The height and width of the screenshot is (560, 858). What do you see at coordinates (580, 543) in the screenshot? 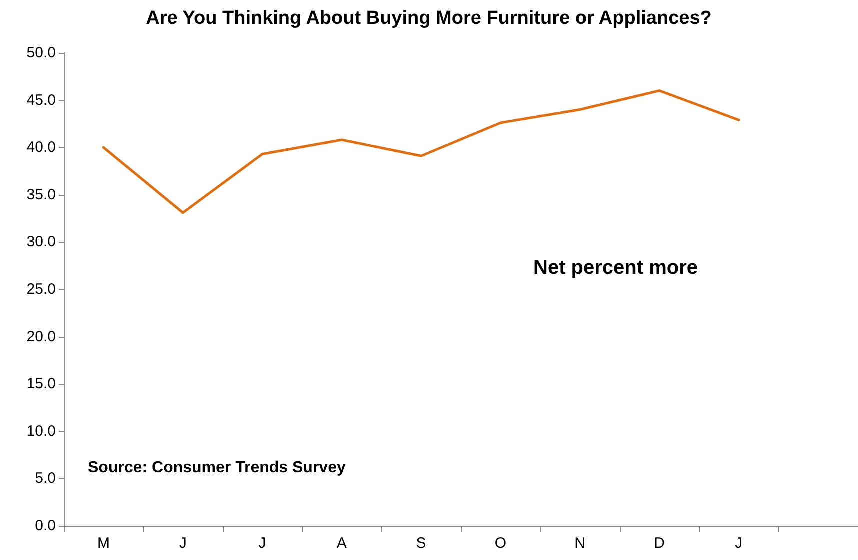
I see `x-tick-label: N` at bounding box center [580, 543].